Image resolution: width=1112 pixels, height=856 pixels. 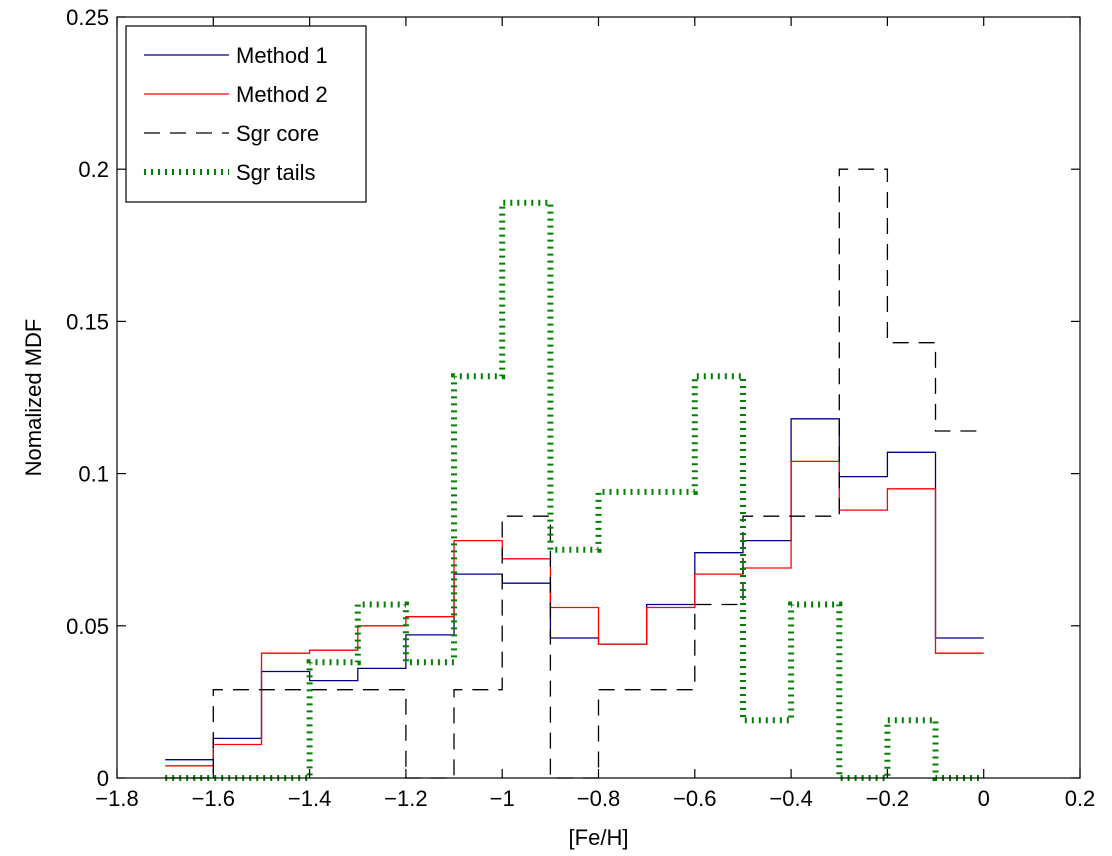 What do you see at coordinates (93, 169) in the screenshot?
I see `y-tick-label: 0.2` at bounding box center [93, 169].